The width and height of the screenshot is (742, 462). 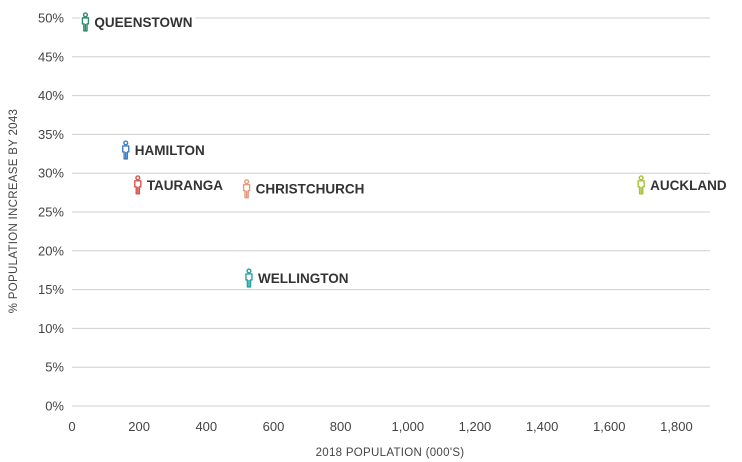 What do you see at coordinates (341, 426) in the screenshot?
I see `x-tick-label: 800` at bounding box center [341, 426].